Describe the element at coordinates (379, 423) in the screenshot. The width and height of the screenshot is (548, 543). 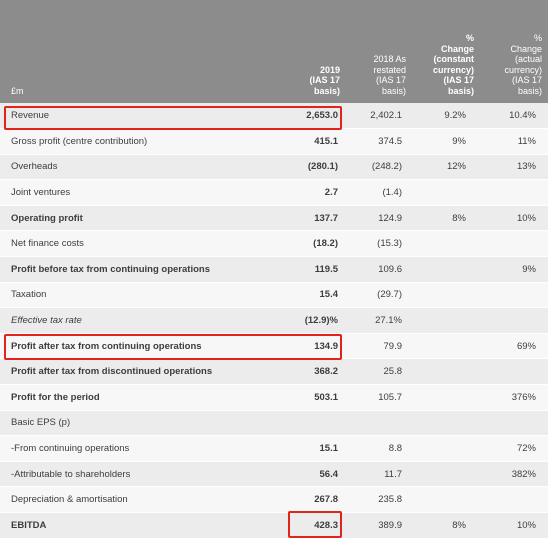
I see `cell-2018` at that location.